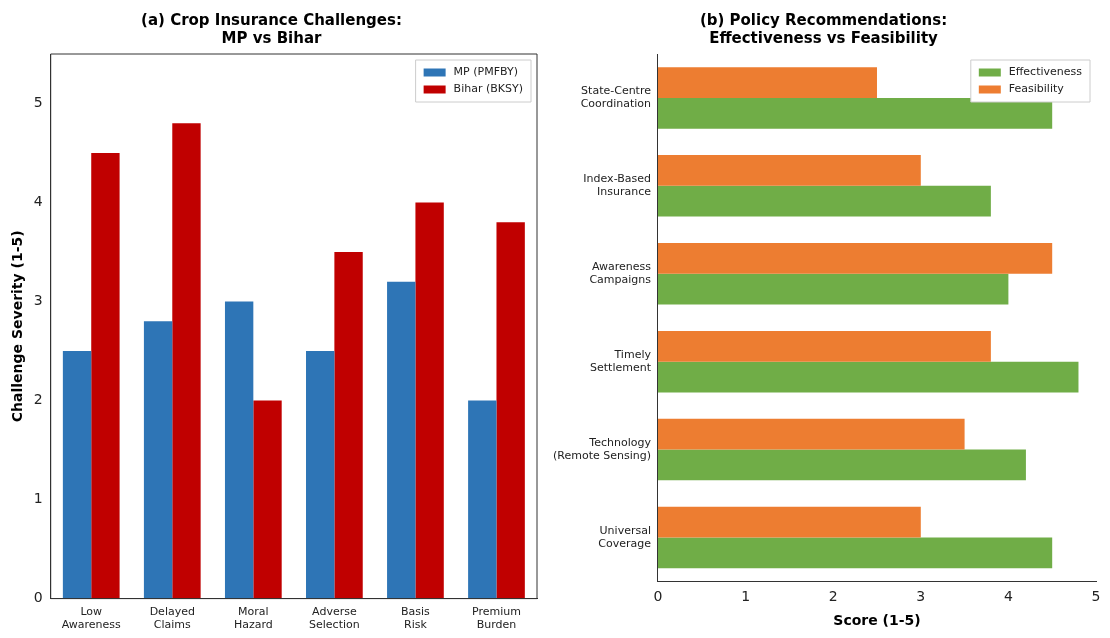 The image size is (1110, 638). Describe the element at coordinates (91, 618) in the screenshot. I see `x-tick-label: Low Awareness` at that location.